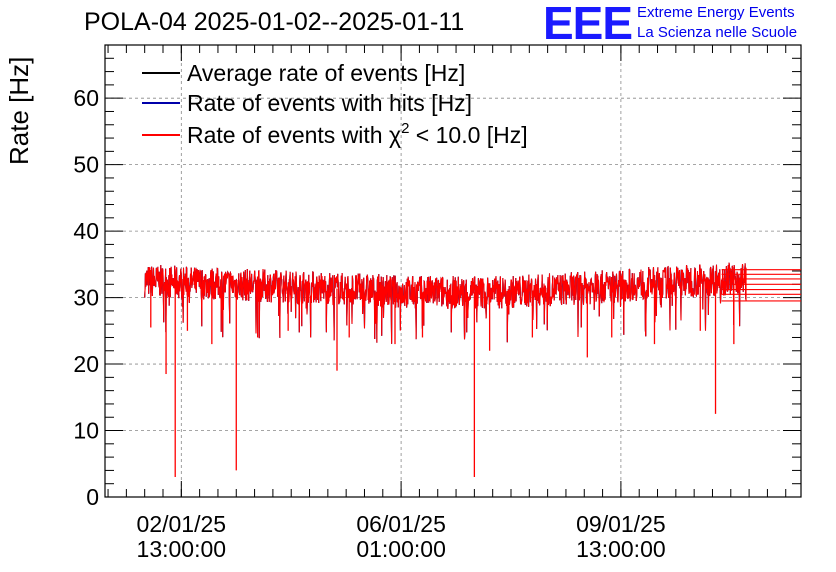 This screenshot has width=836, height=572. I want to click on legend-text-tail: < 10.0 [Hz], so click(468, 135).